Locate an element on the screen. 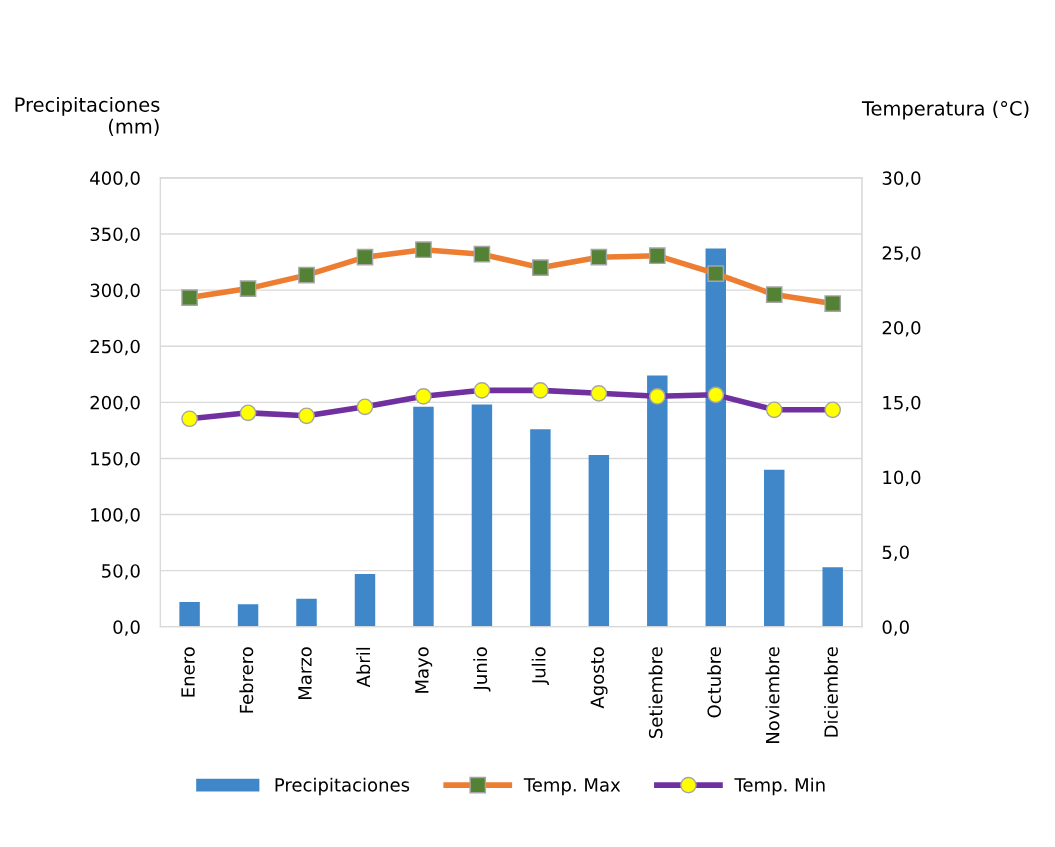 The width and height of the screenshot is (1055, 847). x-tick-label: Marzo is located at coordinates (305, 673).